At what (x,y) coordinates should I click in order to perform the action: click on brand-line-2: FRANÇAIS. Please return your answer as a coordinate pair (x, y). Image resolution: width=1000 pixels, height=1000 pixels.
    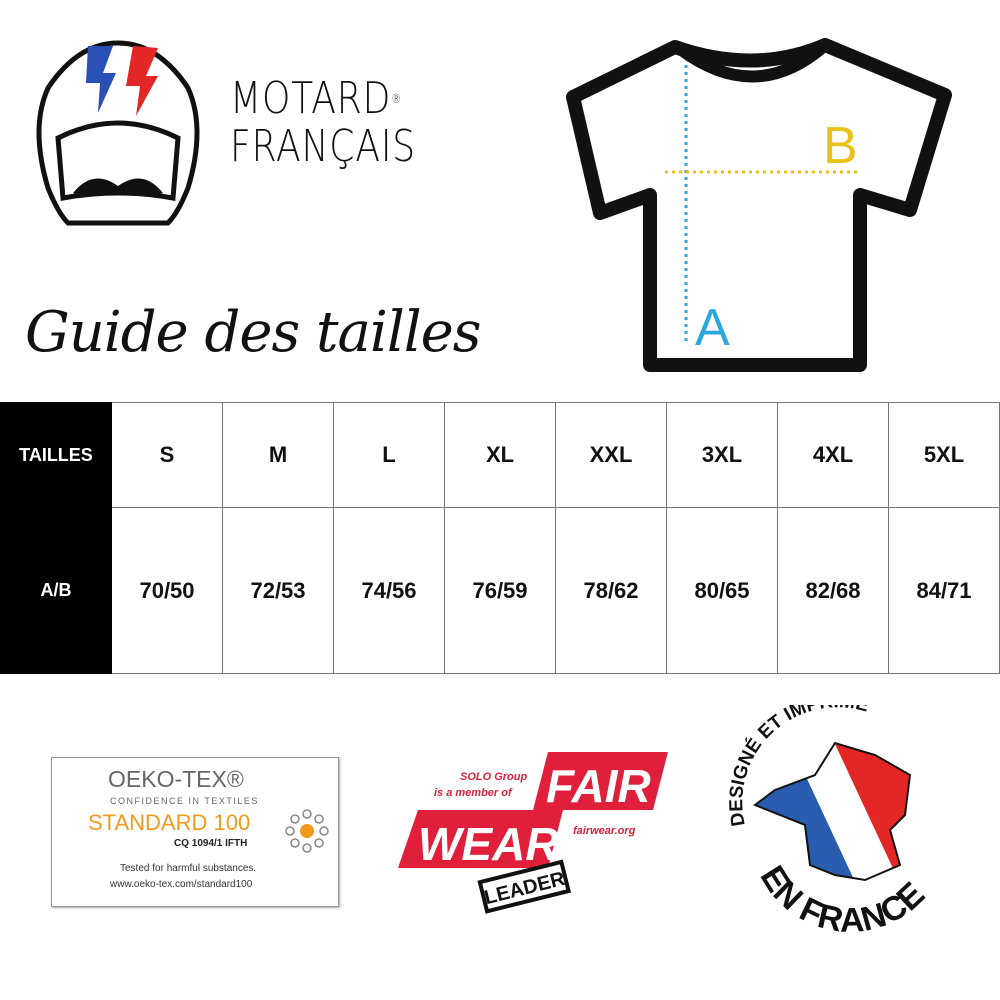
    Looking at the image, I should click on (323, 146).